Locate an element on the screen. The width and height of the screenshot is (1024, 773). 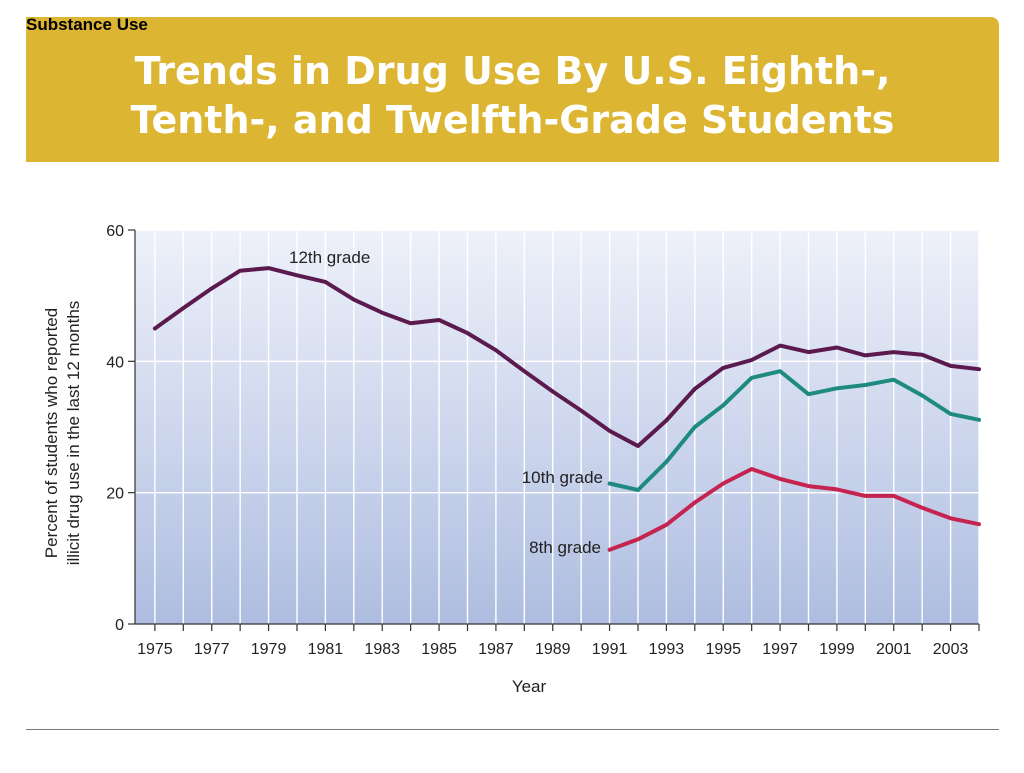
x-tick-label: 1997 is located at coordinates (780, 649).